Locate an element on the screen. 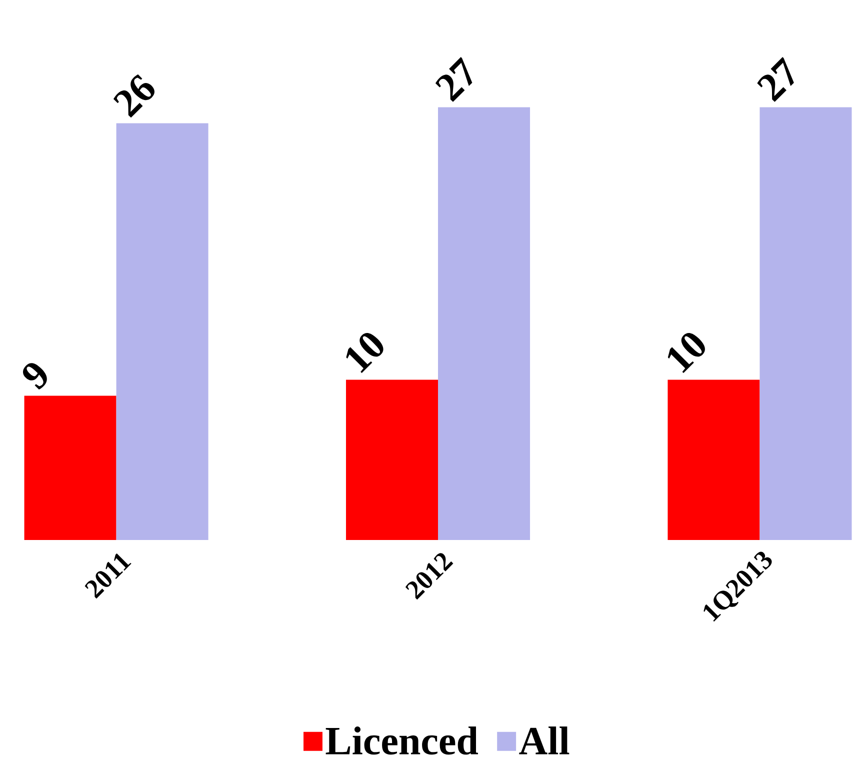 The image size is (860, 767). data-label: 9 is located at coordinates (34, 376).